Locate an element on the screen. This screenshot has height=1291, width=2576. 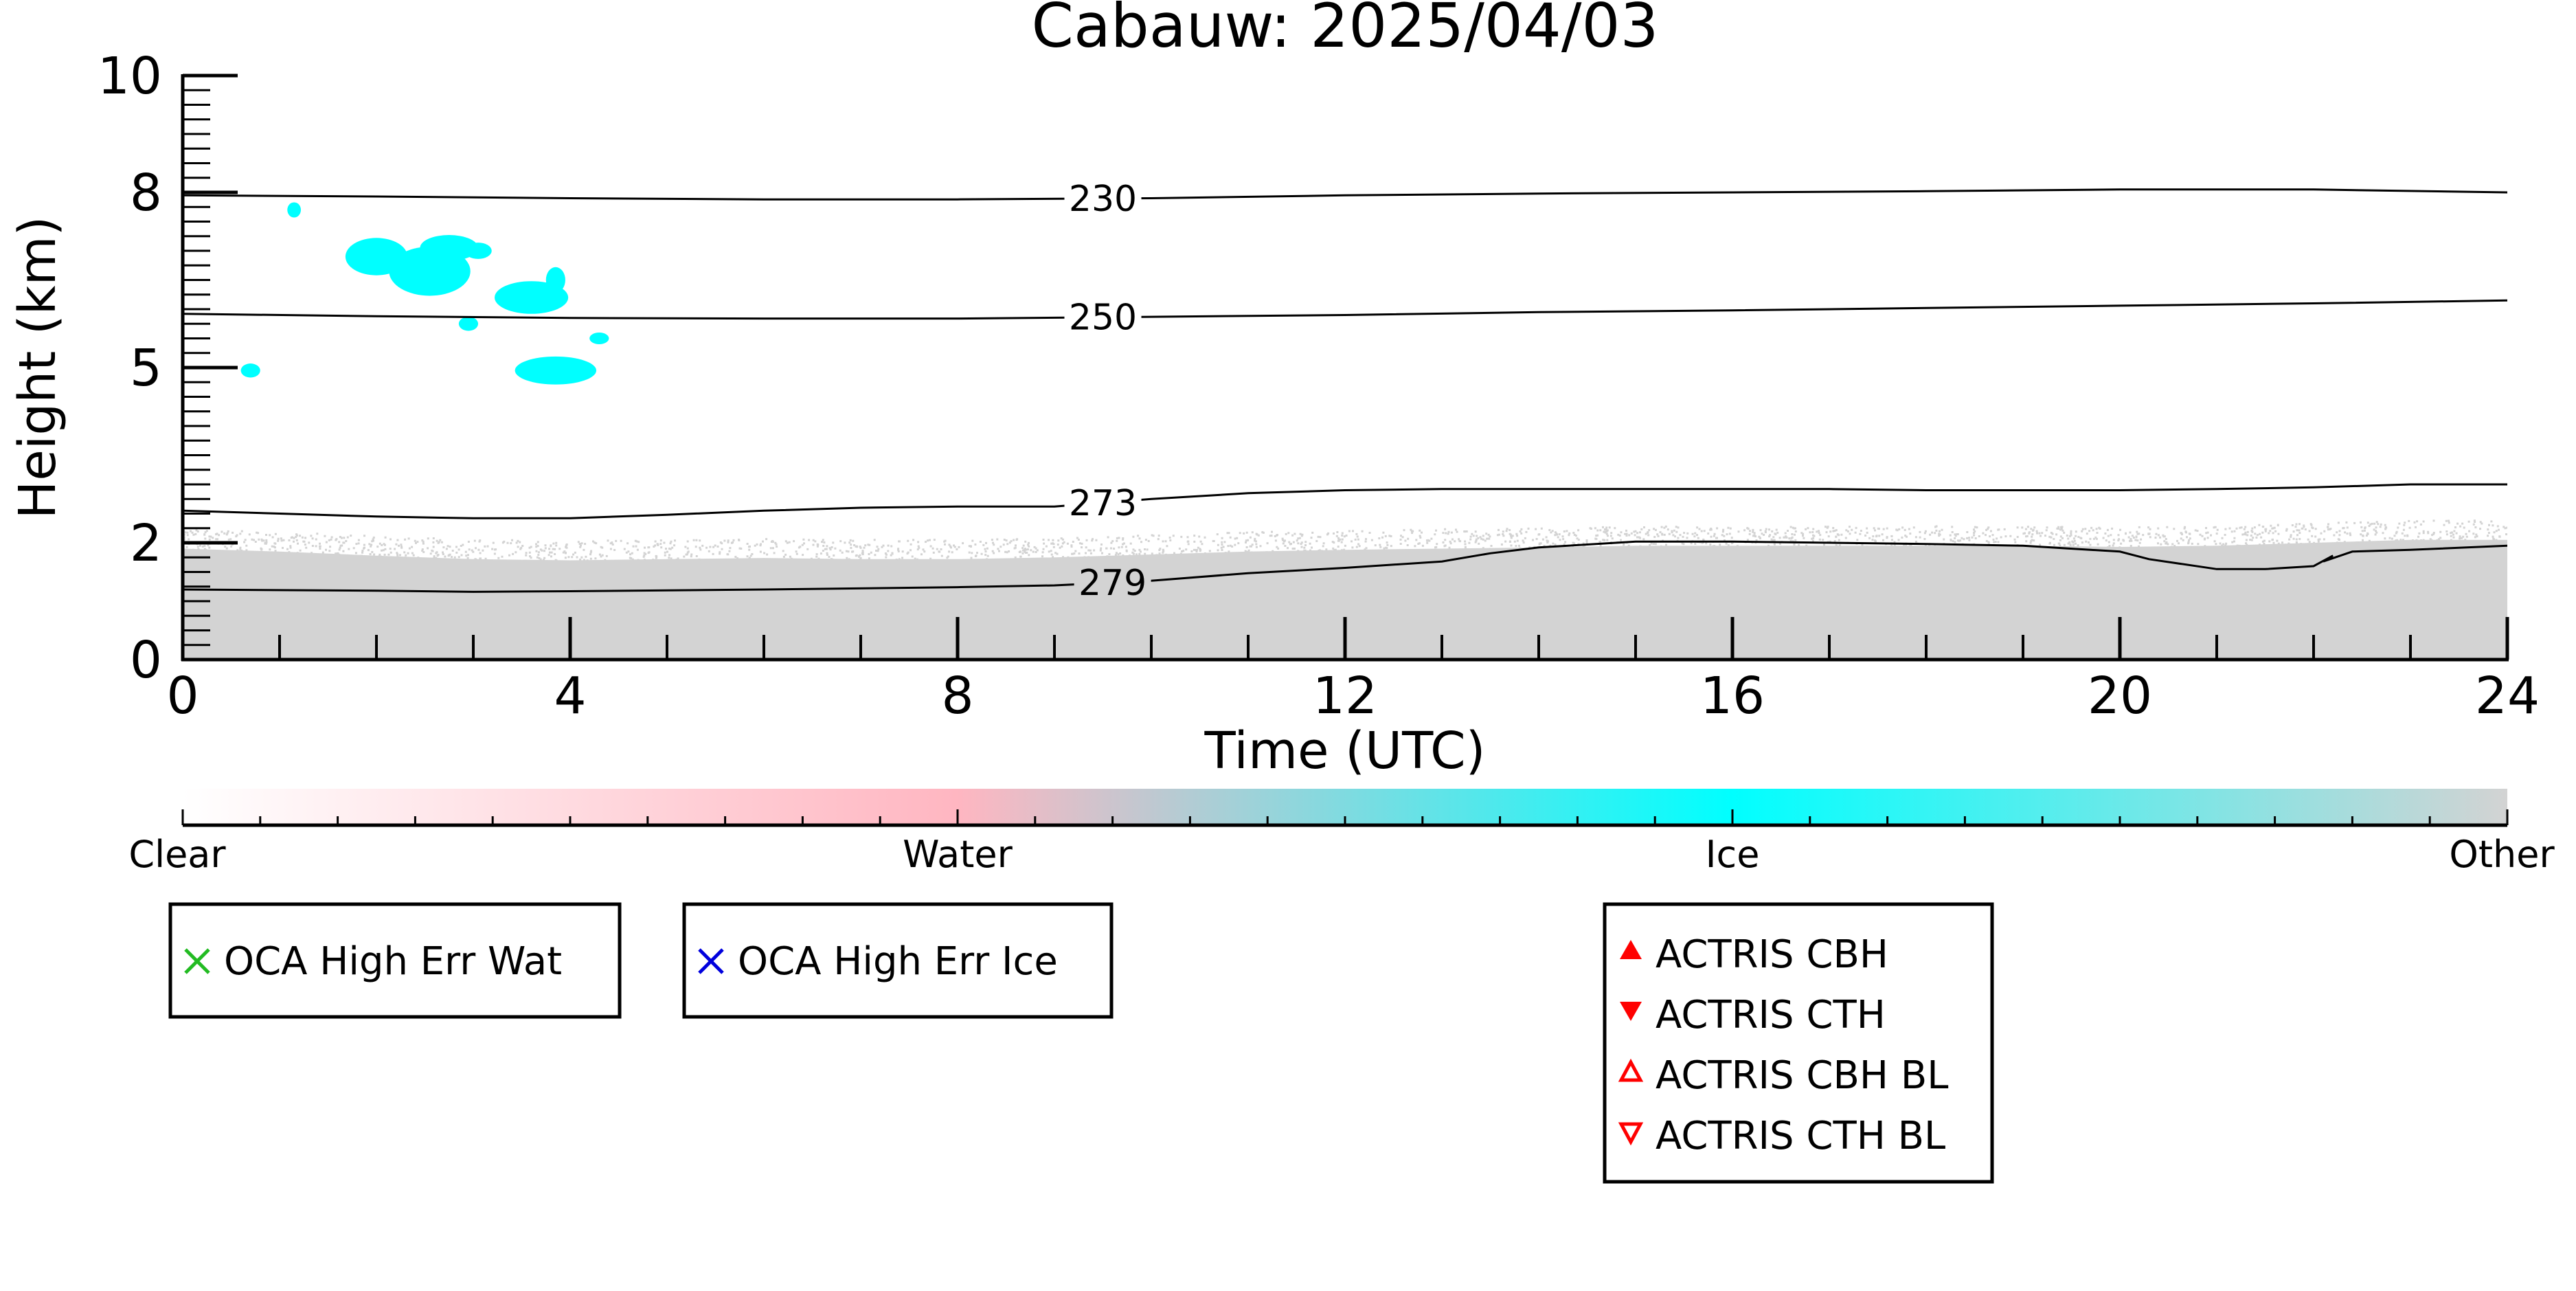
y-tick-label: 10 is located at coordinates (130, 76).